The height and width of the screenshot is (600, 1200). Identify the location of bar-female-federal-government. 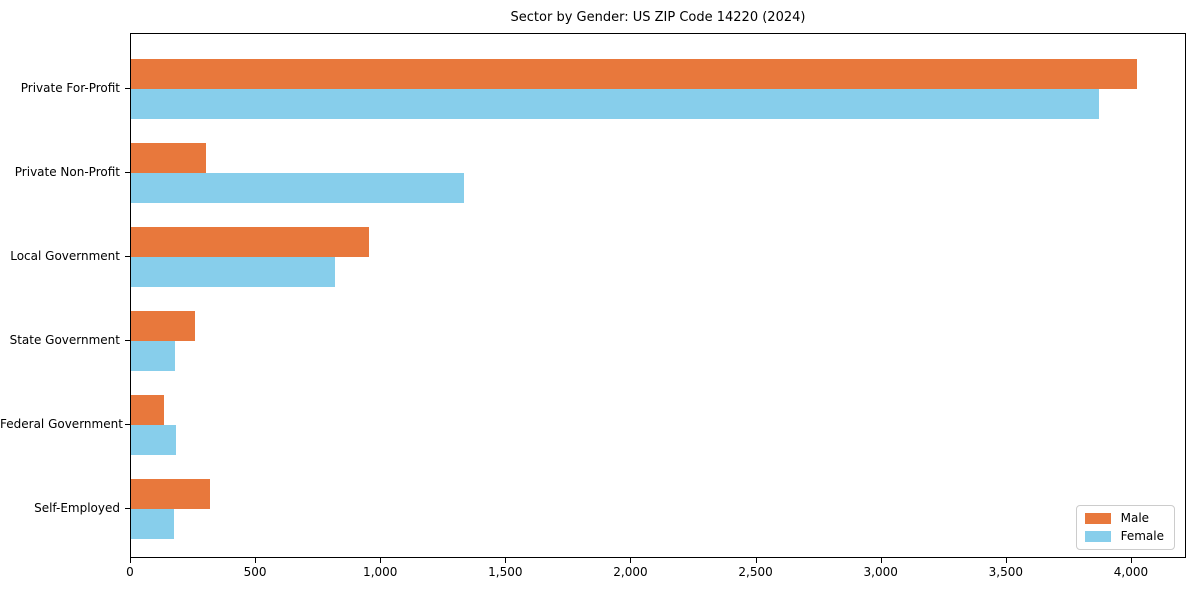
(153, 440).